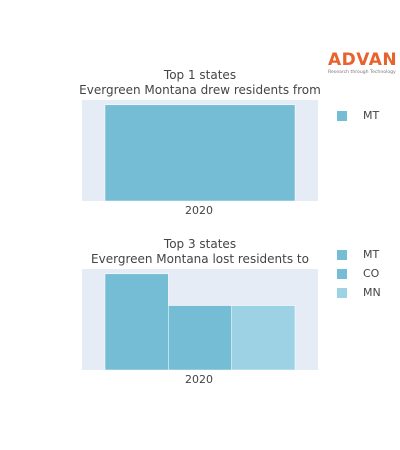 The height and width of the screenshot is (450, 400). I want to click on chart-1-bar-mt, so click(200, 153).